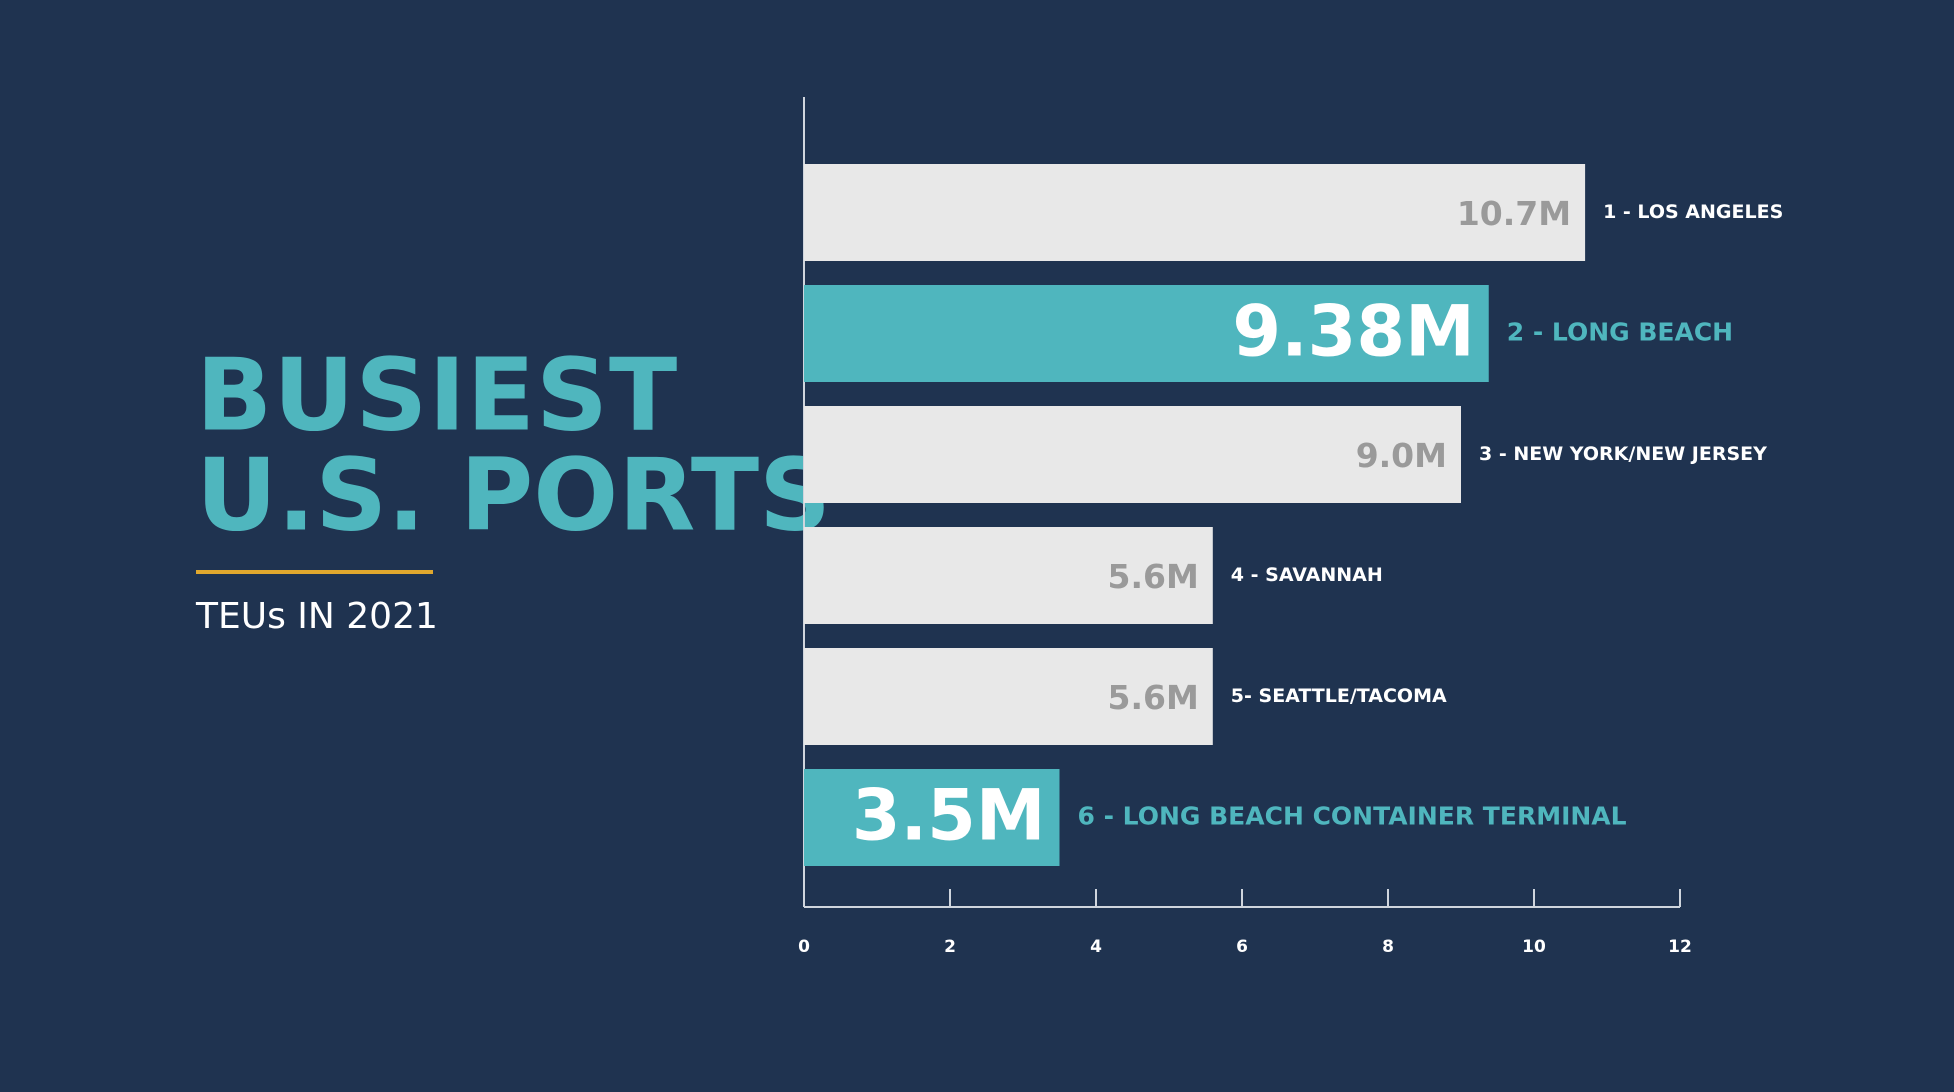  Describe the element at coordinates (1352, 816) in the screenshot. I see `category-label: 6 - LONG BEACH CONTAINER TERMINAL` at that location.